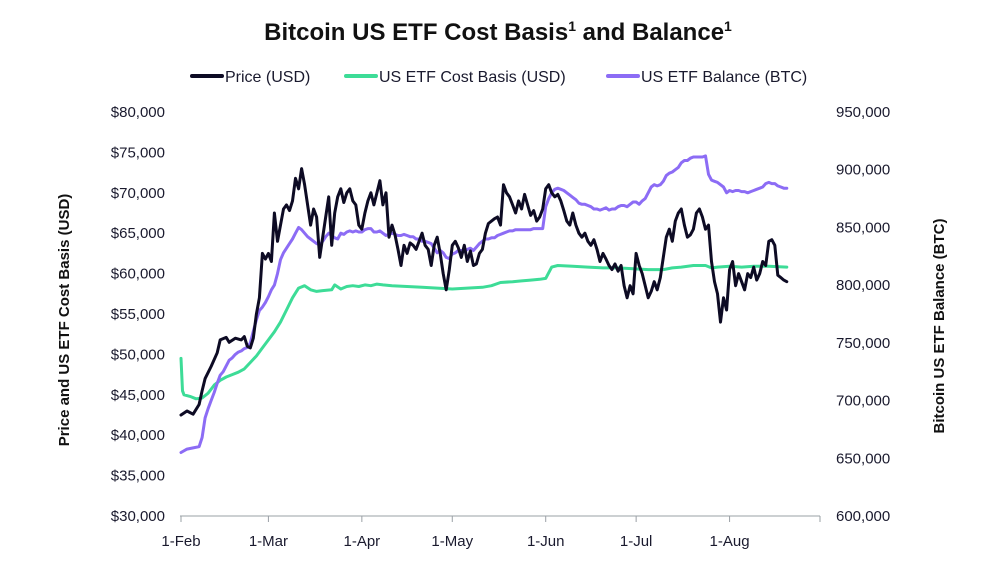 Image resolution: width=997 pixels, height=571 pixels. What do you see at coordinates (472, 77) in the screenshot?
I see `legend-label-cost-basis: US ETF Cost Basis (USD)` at bounding box center [472, 77].